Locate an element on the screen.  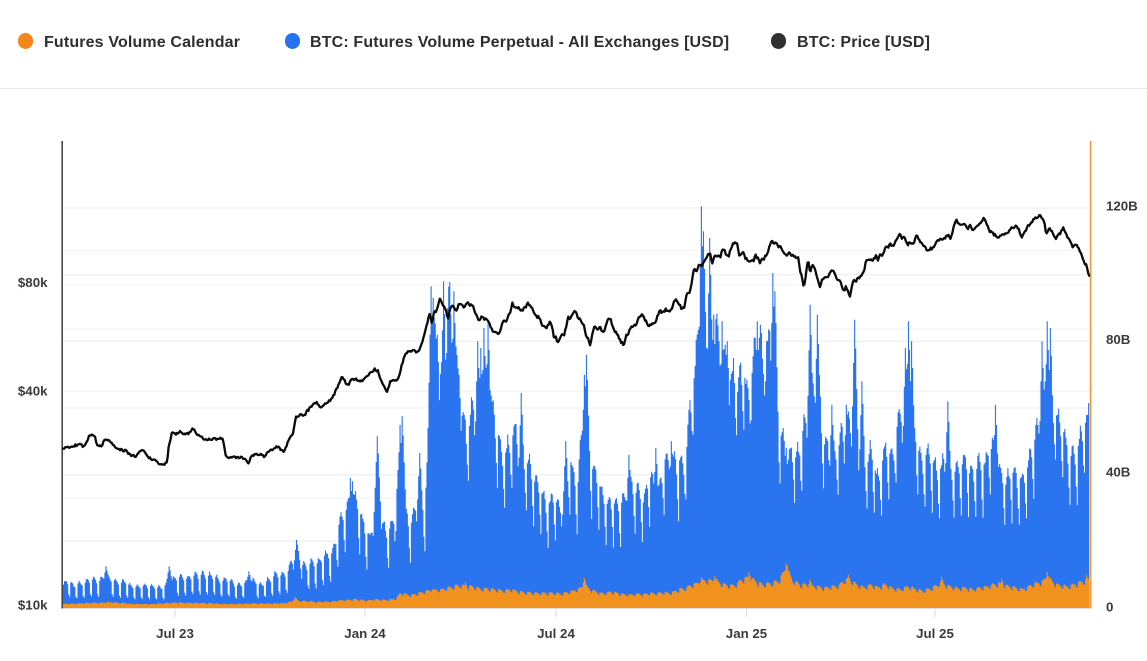
svg-text: Jul 25 is located at coordinates (935, 633).